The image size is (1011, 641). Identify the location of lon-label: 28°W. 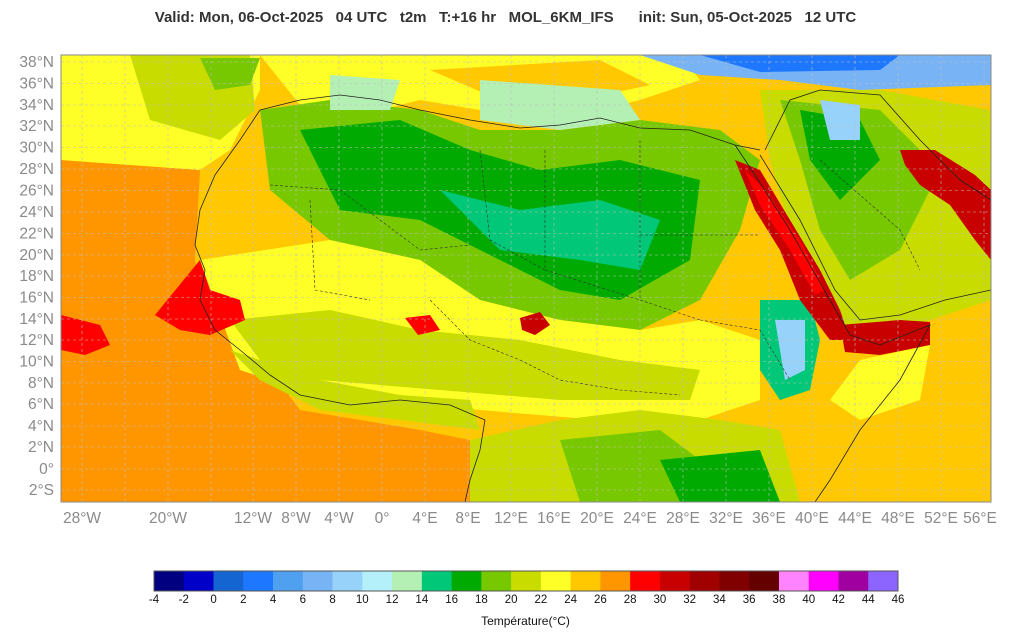
(82, 518).